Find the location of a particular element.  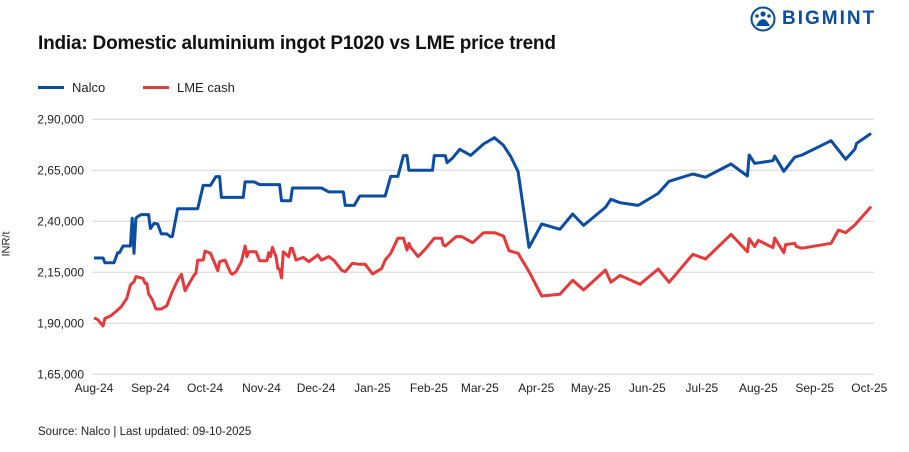

x-tick-label: Sep-24 is located at coordinates (150, 388).